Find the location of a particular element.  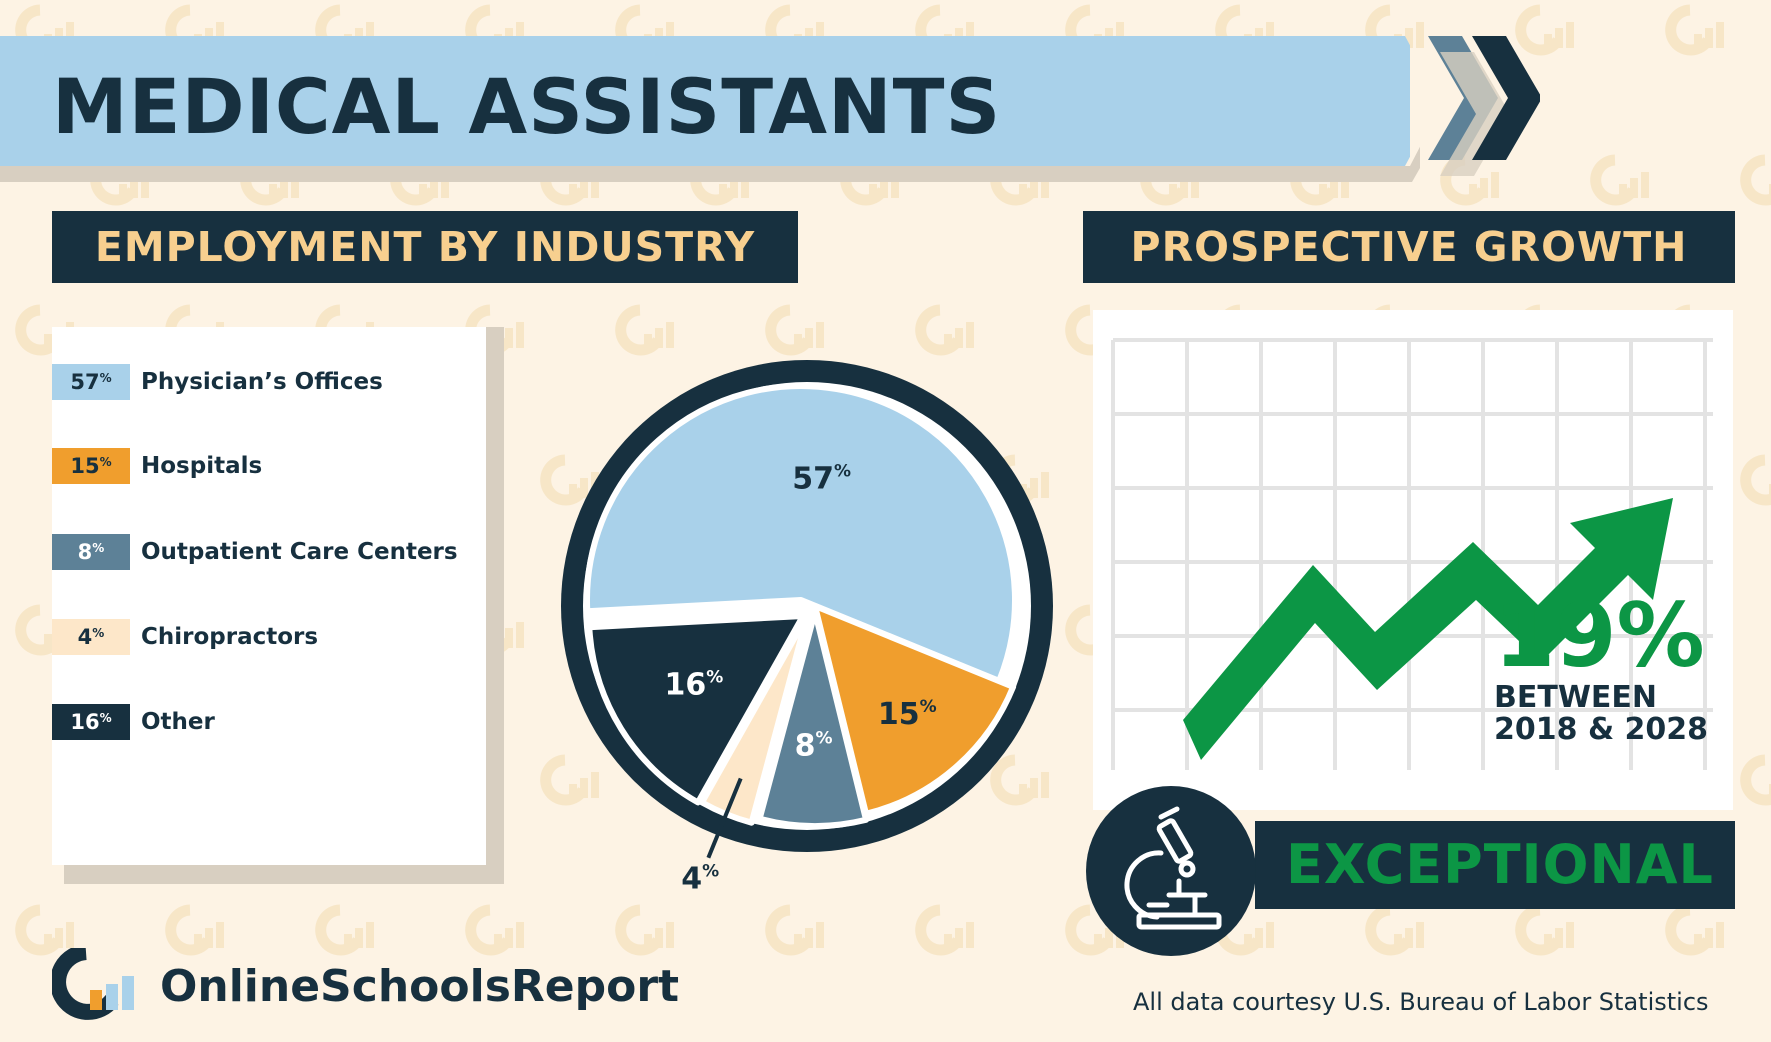

legend-item-physicians-offices: 57% Physician’s Offices is located at coordinates (217, 382).